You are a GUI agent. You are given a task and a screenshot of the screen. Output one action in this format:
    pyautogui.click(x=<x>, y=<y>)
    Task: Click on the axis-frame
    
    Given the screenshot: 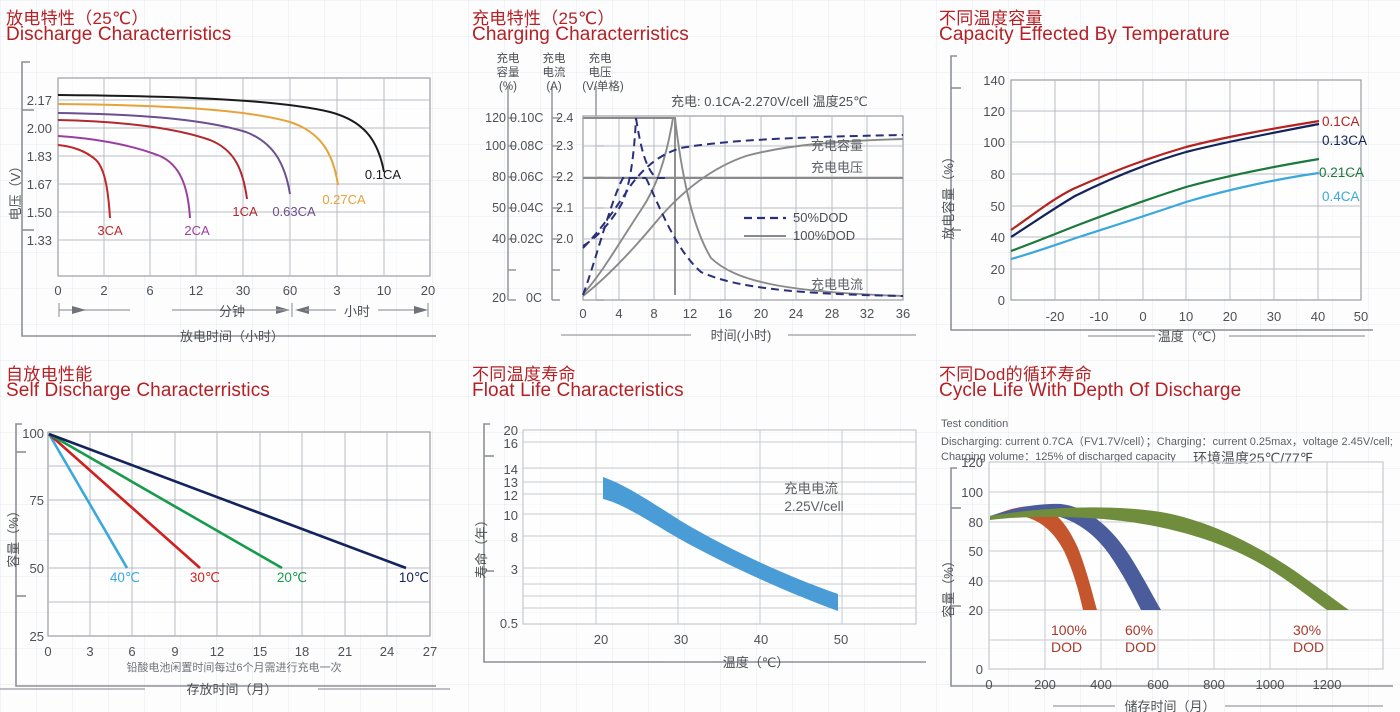 What is the action you would take?
    pyautogui.click(x=228, y=199)
    